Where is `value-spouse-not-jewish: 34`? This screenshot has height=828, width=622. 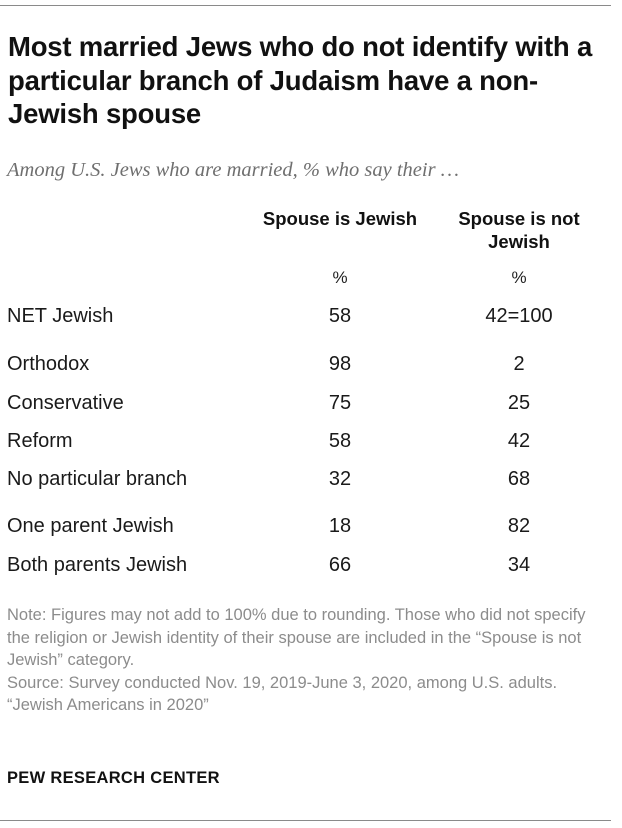
value-spouse-not-jewish: 34 is located at coordinates (519, 565).